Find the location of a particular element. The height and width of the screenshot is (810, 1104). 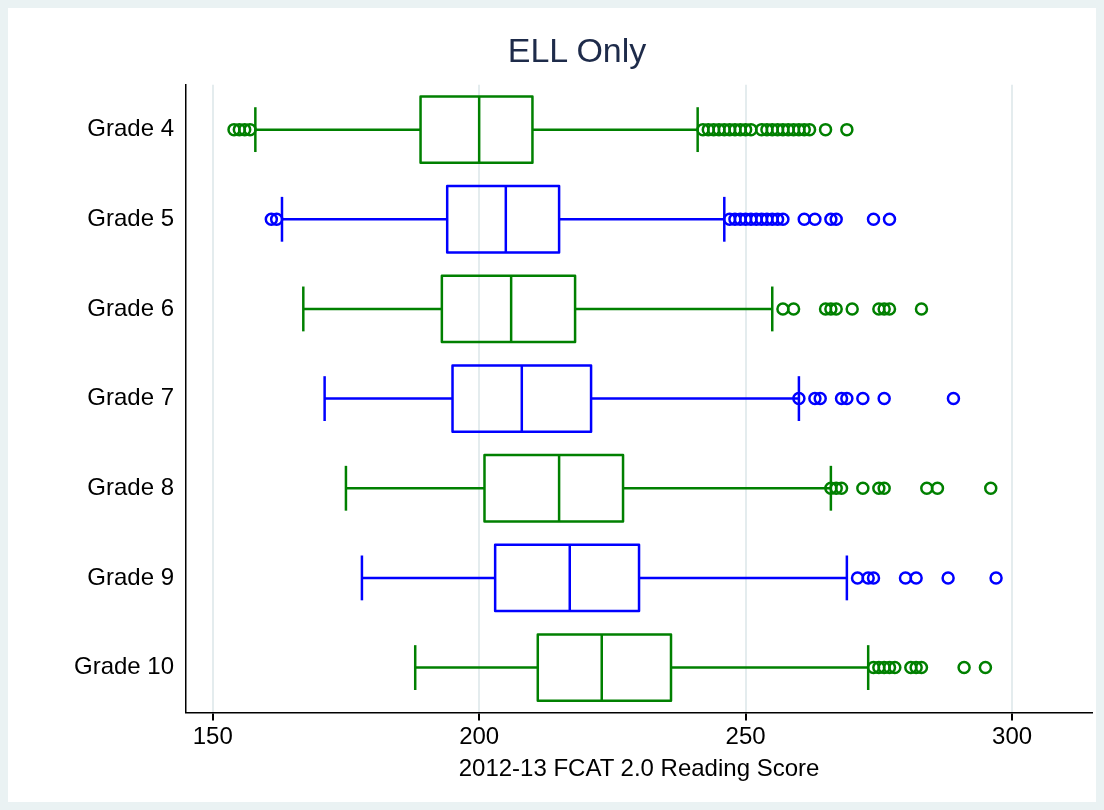

x-tick-label: 300 is located at coordinates (1012, 736).